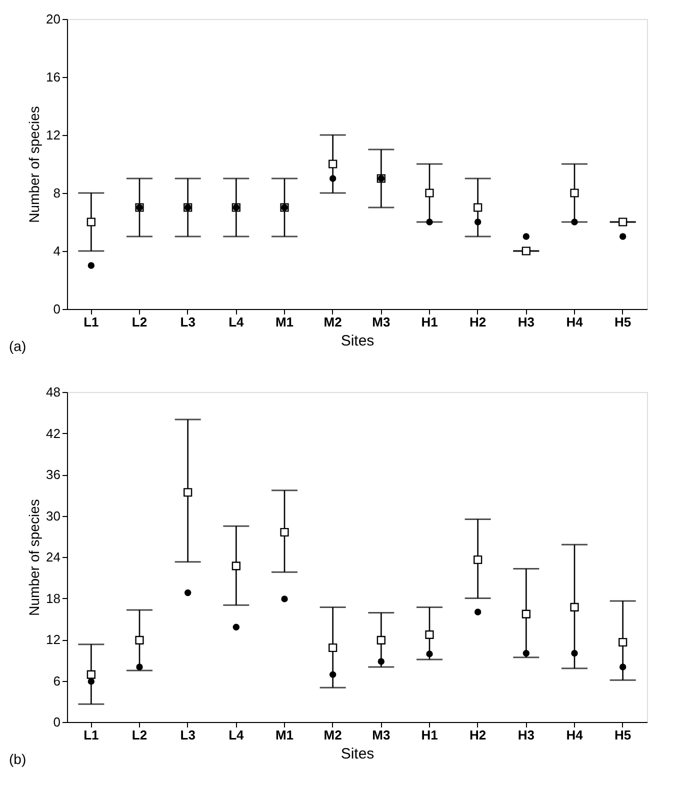 The image size is (686, 807). What do you see at coordinates (56, 251) in the screenshot?
I see `y-tick-label: 4` at bounding box center [56, 251].